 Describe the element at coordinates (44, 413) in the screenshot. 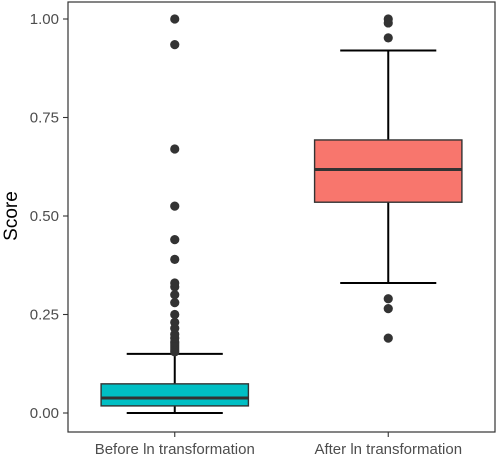

I see `y-tick-label: 0.00` at that location.